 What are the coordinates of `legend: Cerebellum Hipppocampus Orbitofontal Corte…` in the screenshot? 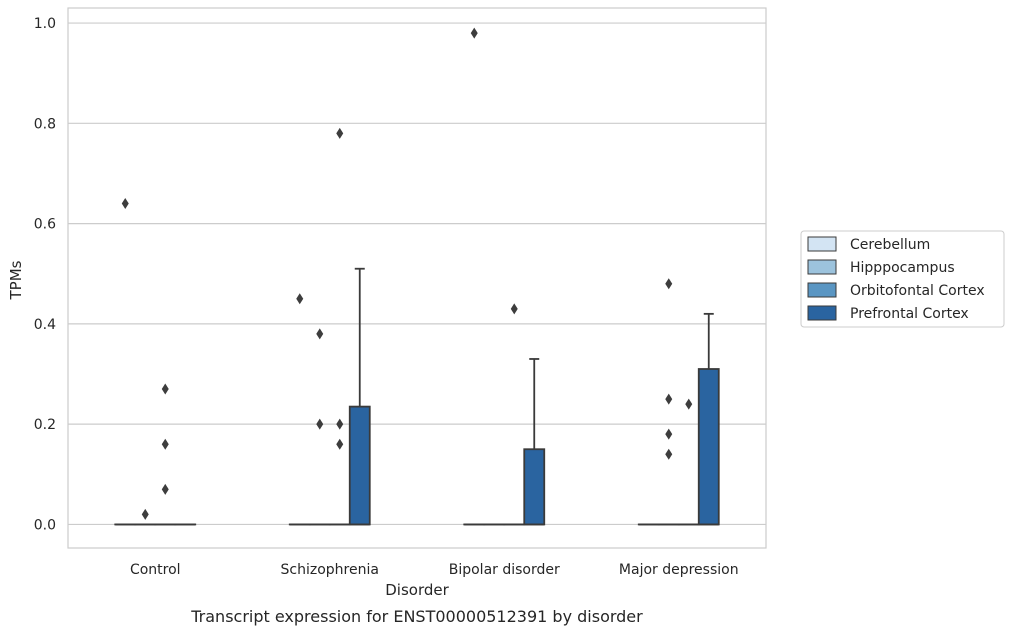 It's located at (902, 279).